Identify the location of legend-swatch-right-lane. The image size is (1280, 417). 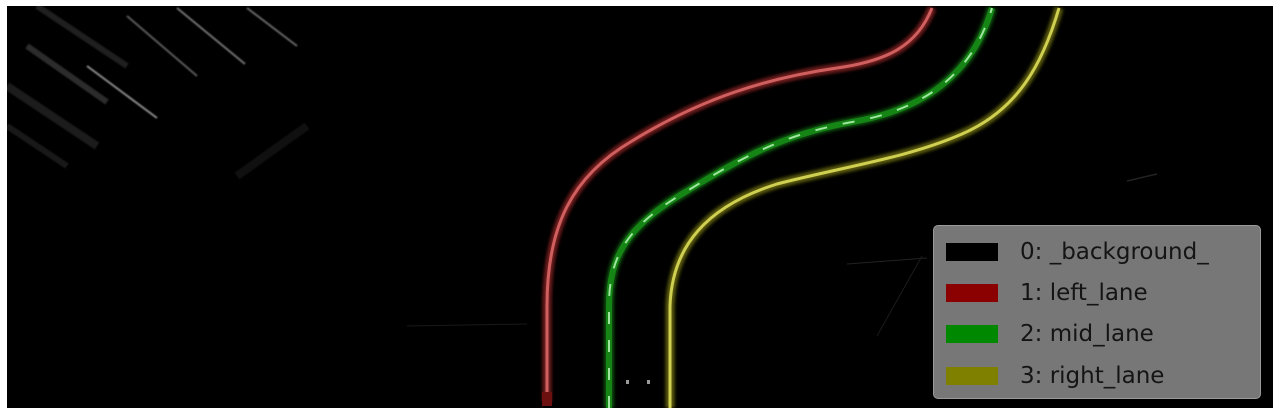
(972, 376).